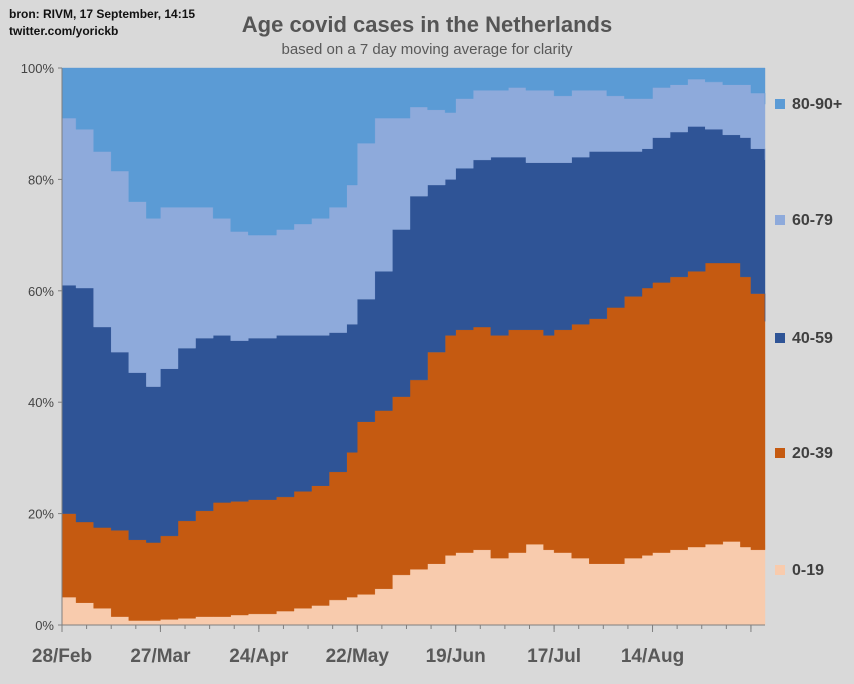  I want to click on y-tick-label: 0%, so click(44, 625).